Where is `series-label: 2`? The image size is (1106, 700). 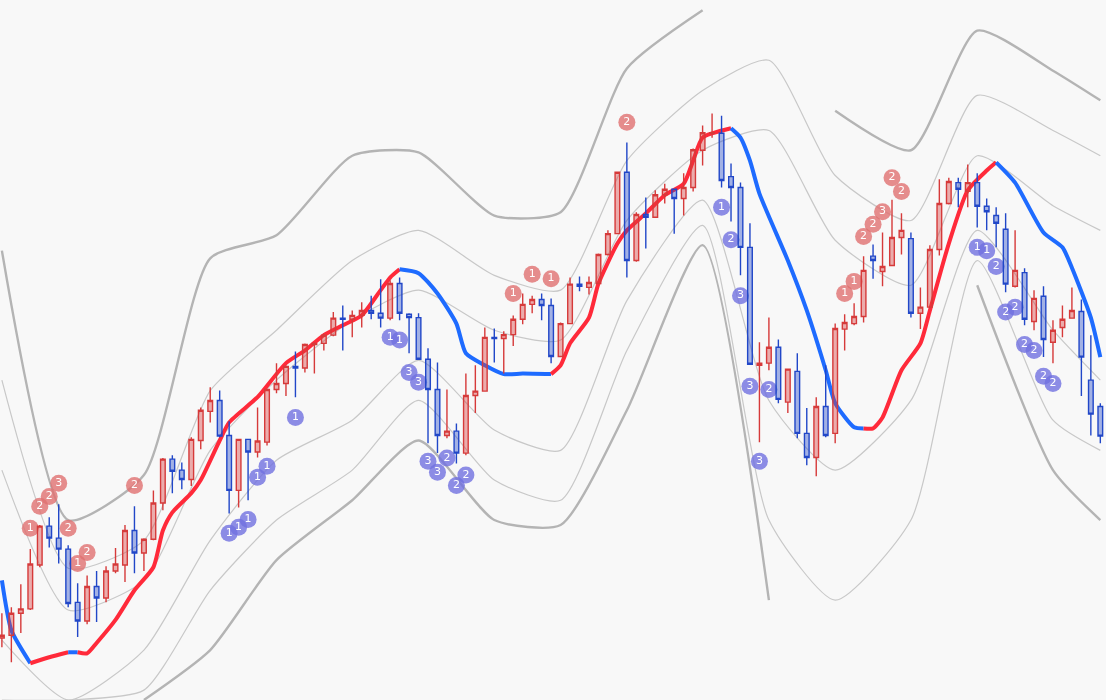 series-label: 2 is located at coordinates (1015, 306).